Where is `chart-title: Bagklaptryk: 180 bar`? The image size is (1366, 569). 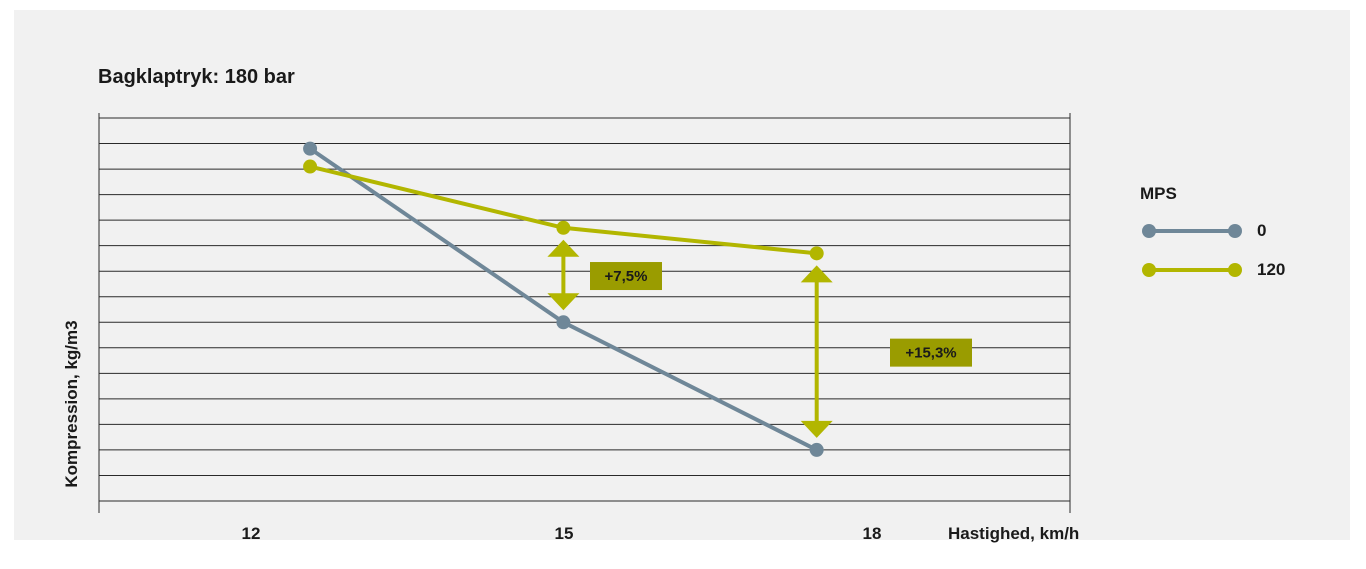
chart-title: Bagklaptryk: 180 bar is located at coordinates (196, 77).